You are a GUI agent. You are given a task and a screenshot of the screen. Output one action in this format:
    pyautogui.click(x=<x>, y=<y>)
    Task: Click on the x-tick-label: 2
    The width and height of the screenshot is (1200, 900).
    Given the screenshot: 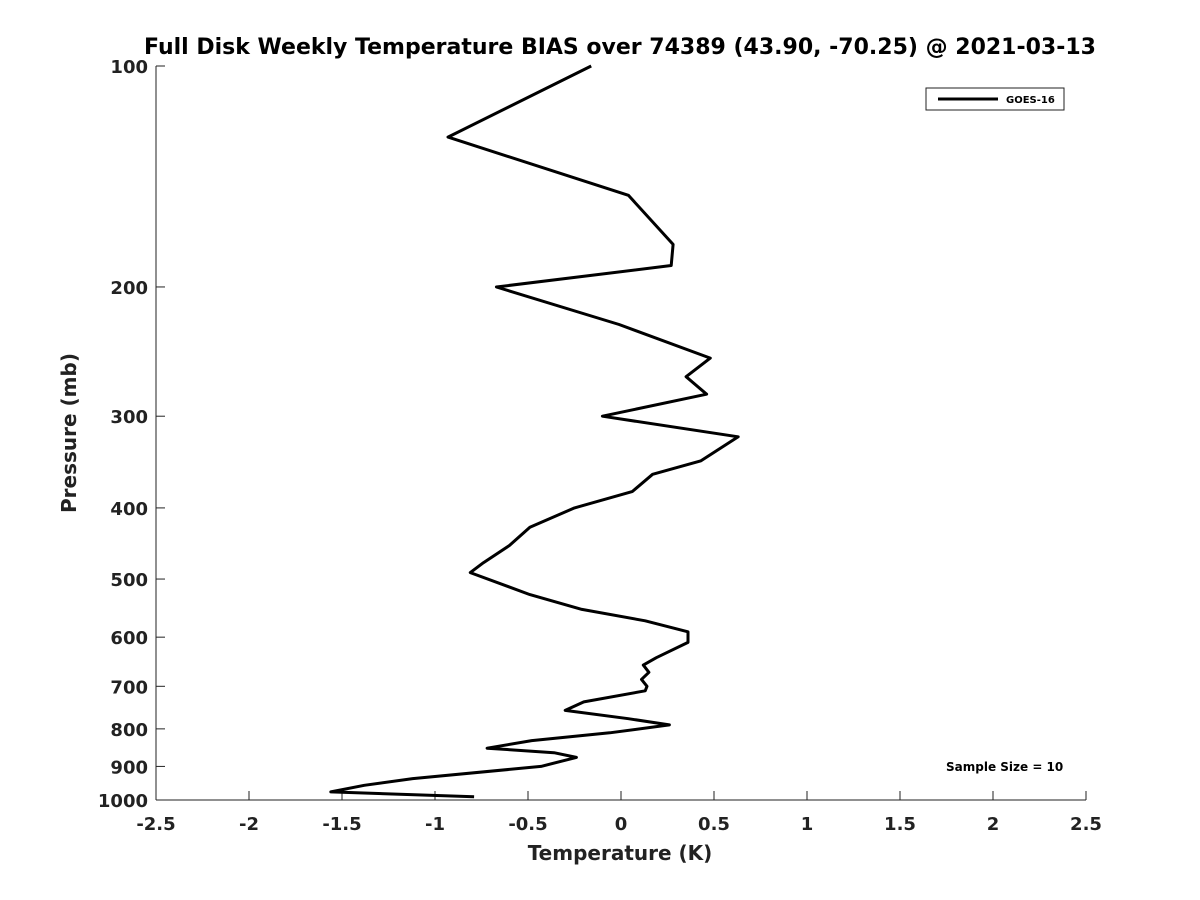 What is the action you would take?
    pyautogui.click(x=993, y=824)
    